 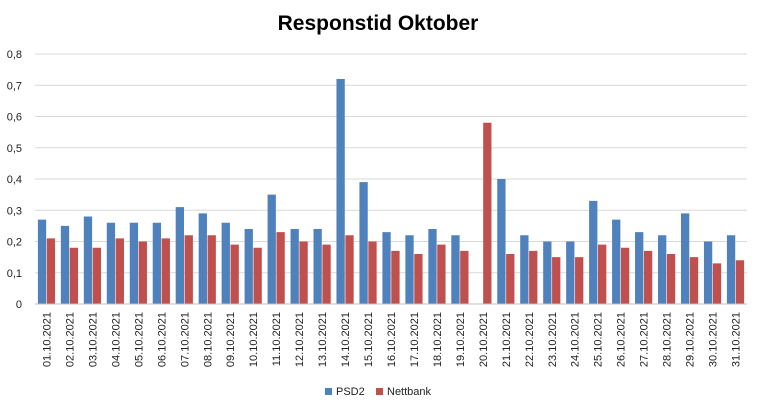 I want to click on x-tick-label: 17.10.2021, so click(x=415, y=339).